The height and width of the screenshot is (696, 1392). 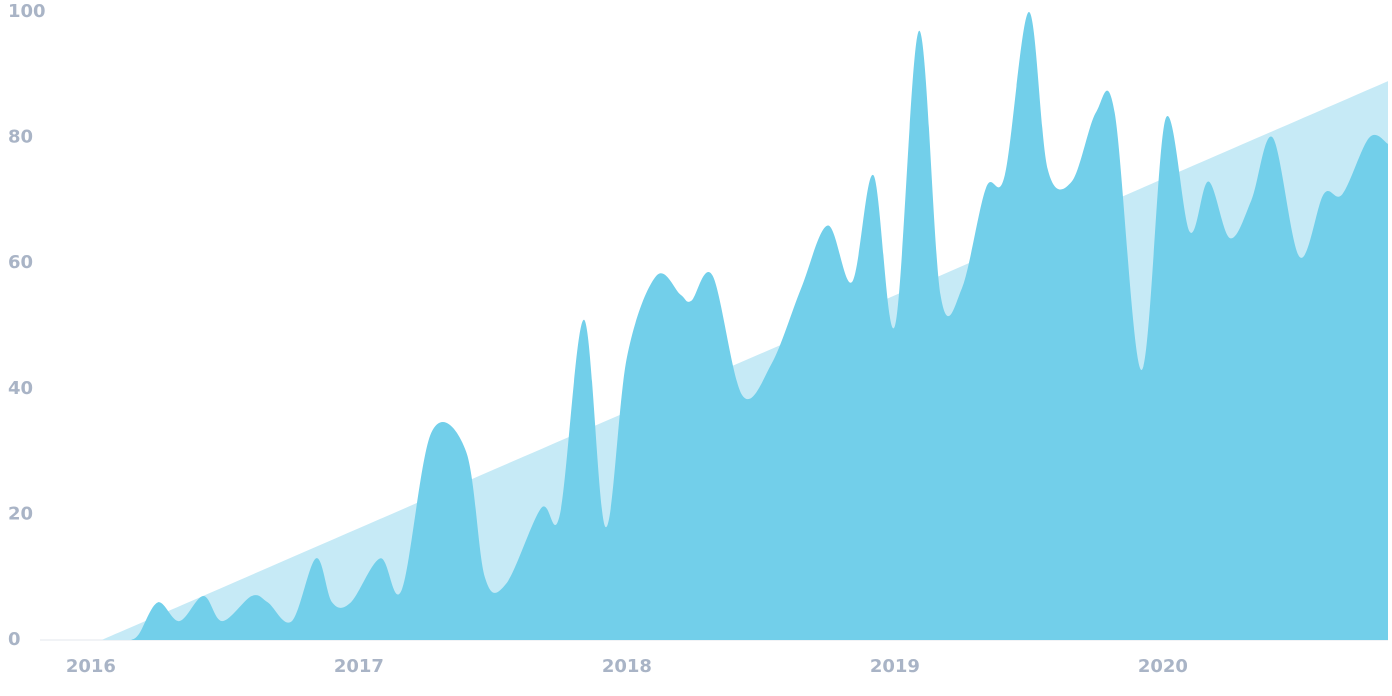 What do you see at coordinates (91, 666) in the screenshot?
I see `x-tick-label: 2016` at bounding box center [91, 666].